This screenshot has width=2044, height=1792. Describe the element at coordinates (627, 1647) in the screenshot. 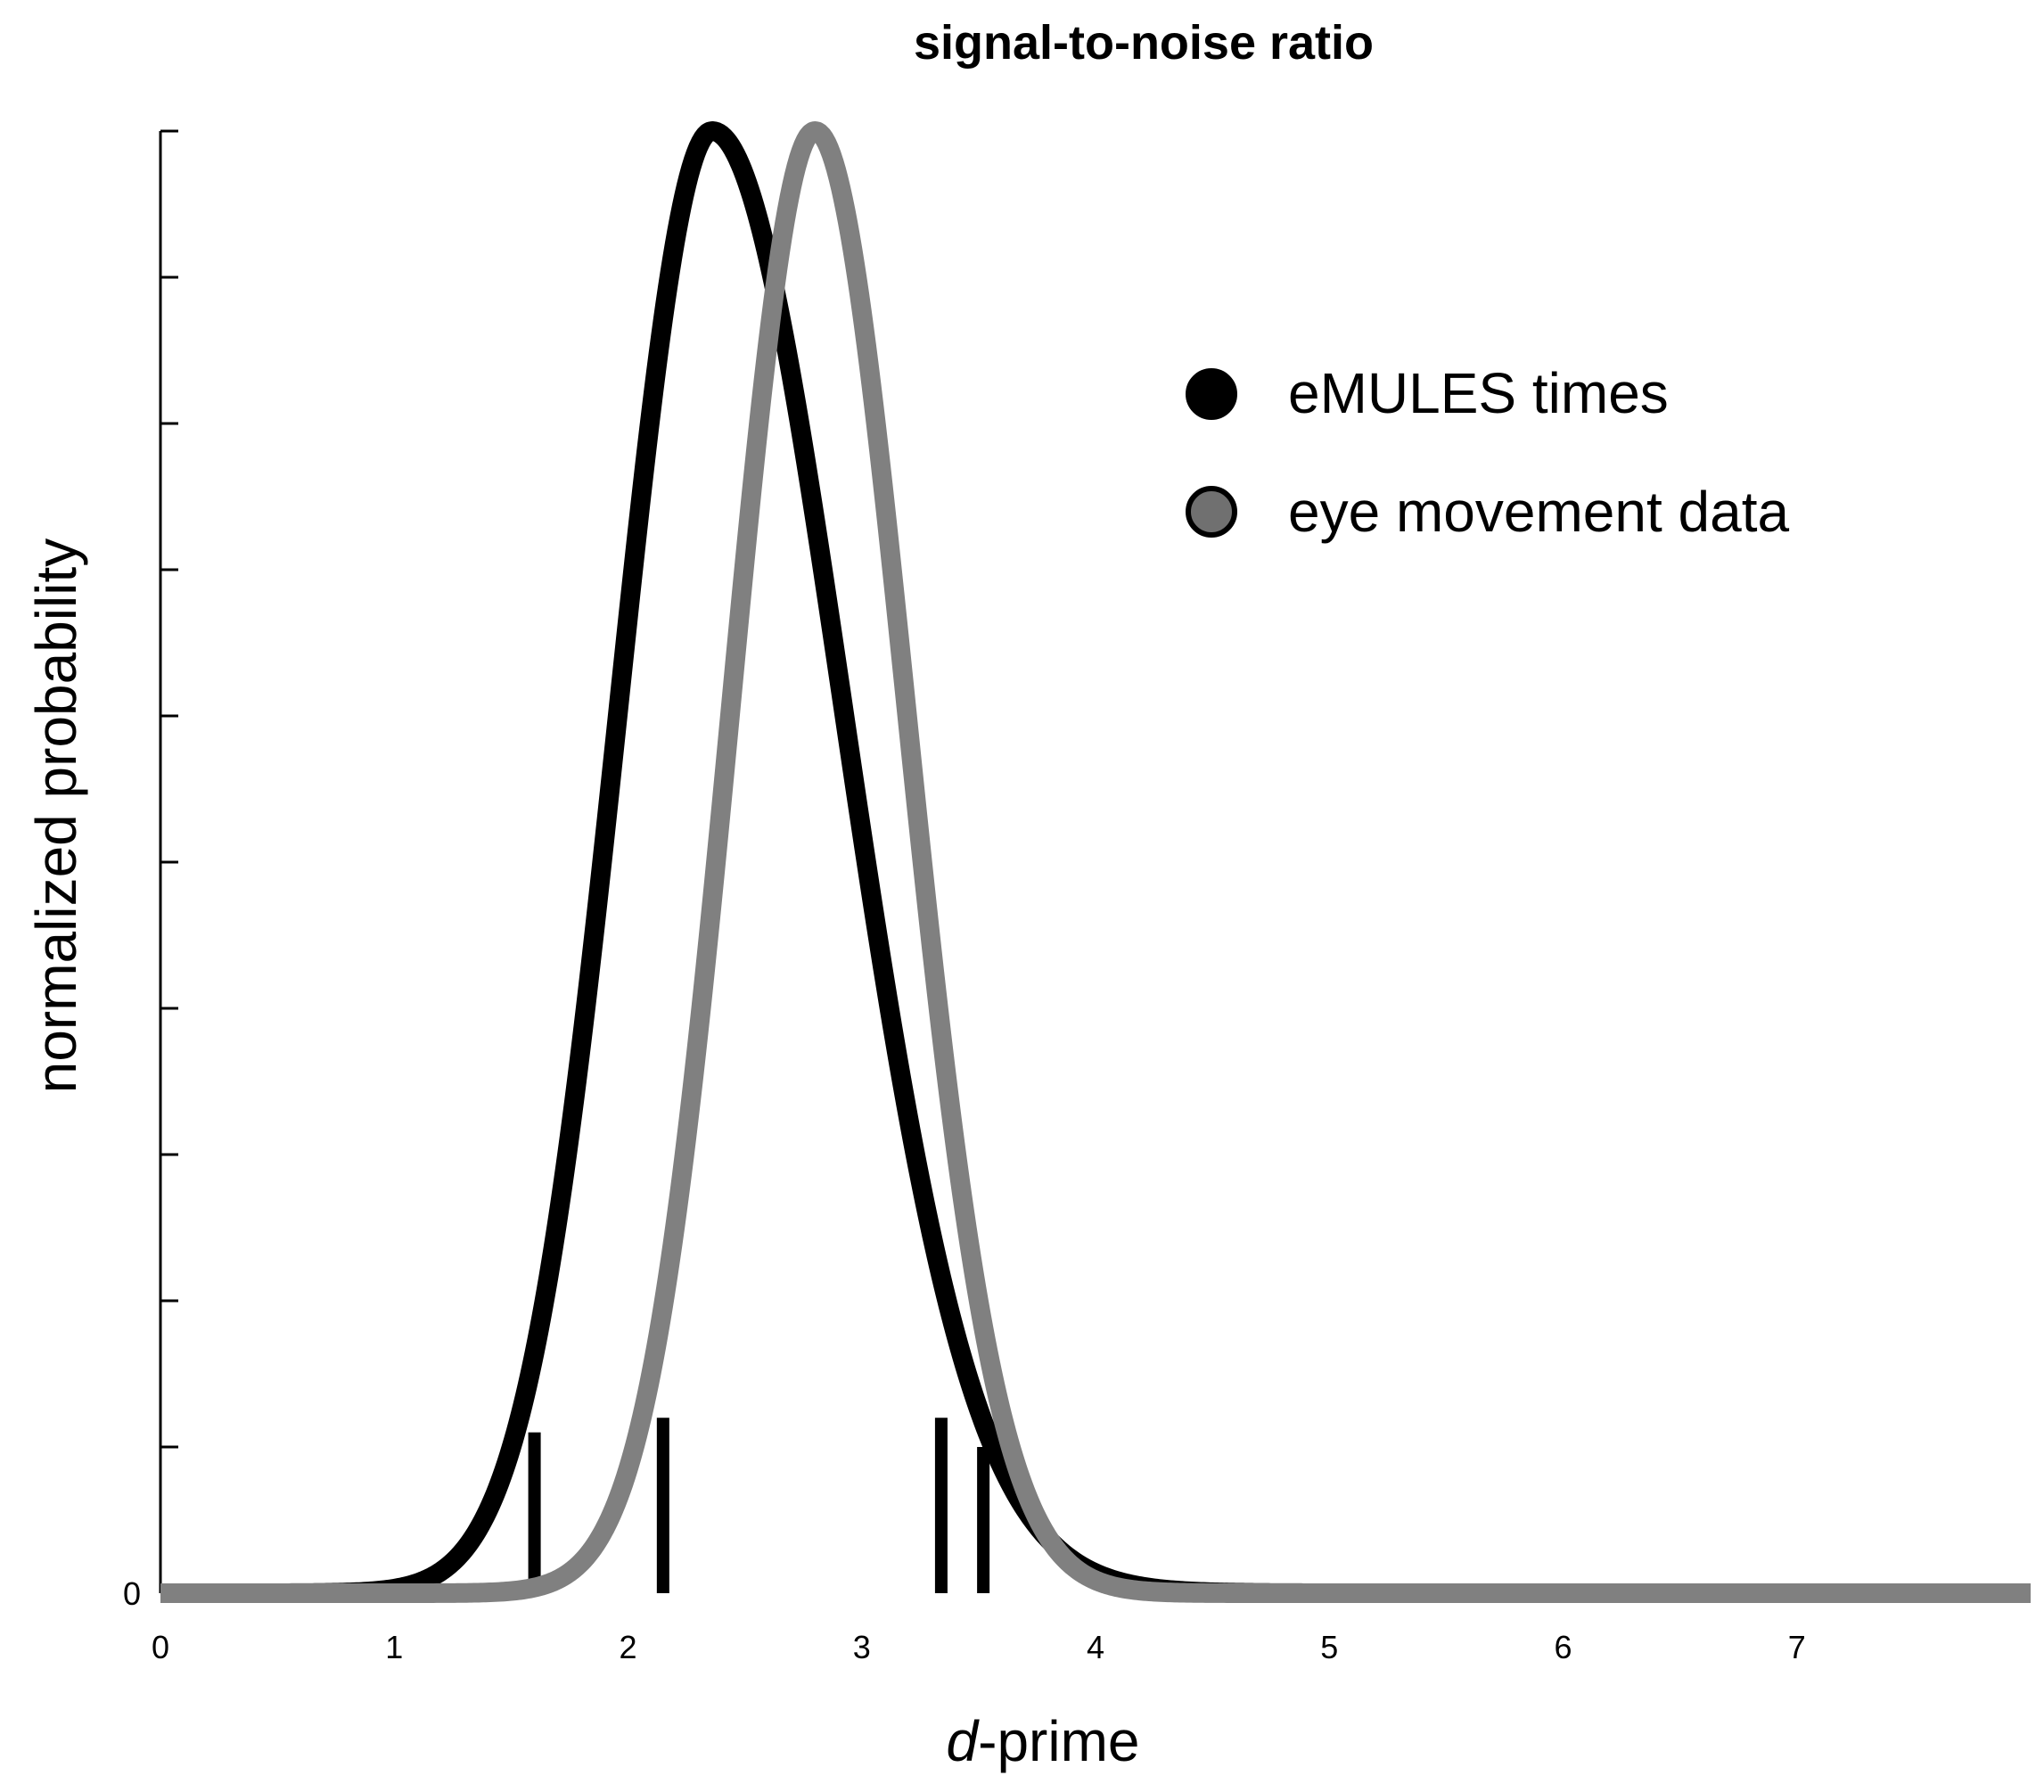

I see `x-tick-label-2: 2` at that location.